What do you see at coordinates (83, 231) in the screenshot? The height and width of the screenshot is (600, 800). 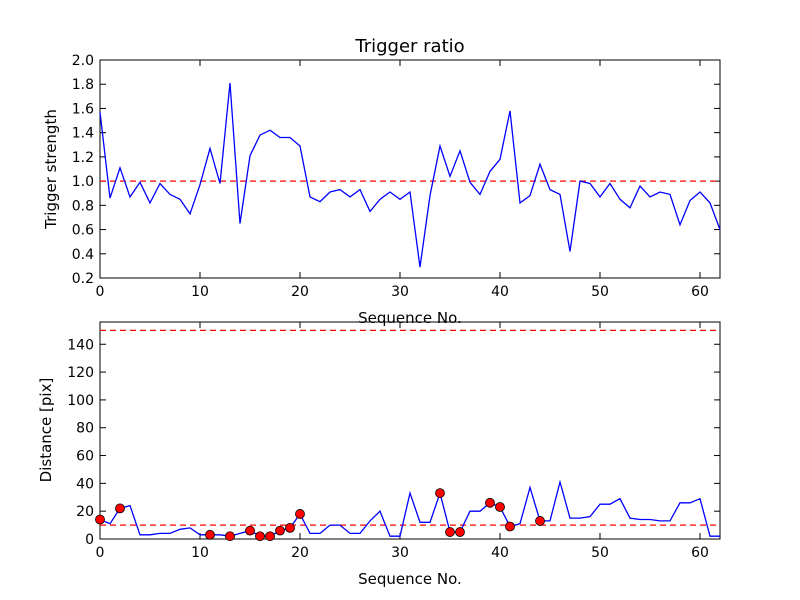 I see `top-y-tick-label: 0.6` at bounding box center [83, 231].